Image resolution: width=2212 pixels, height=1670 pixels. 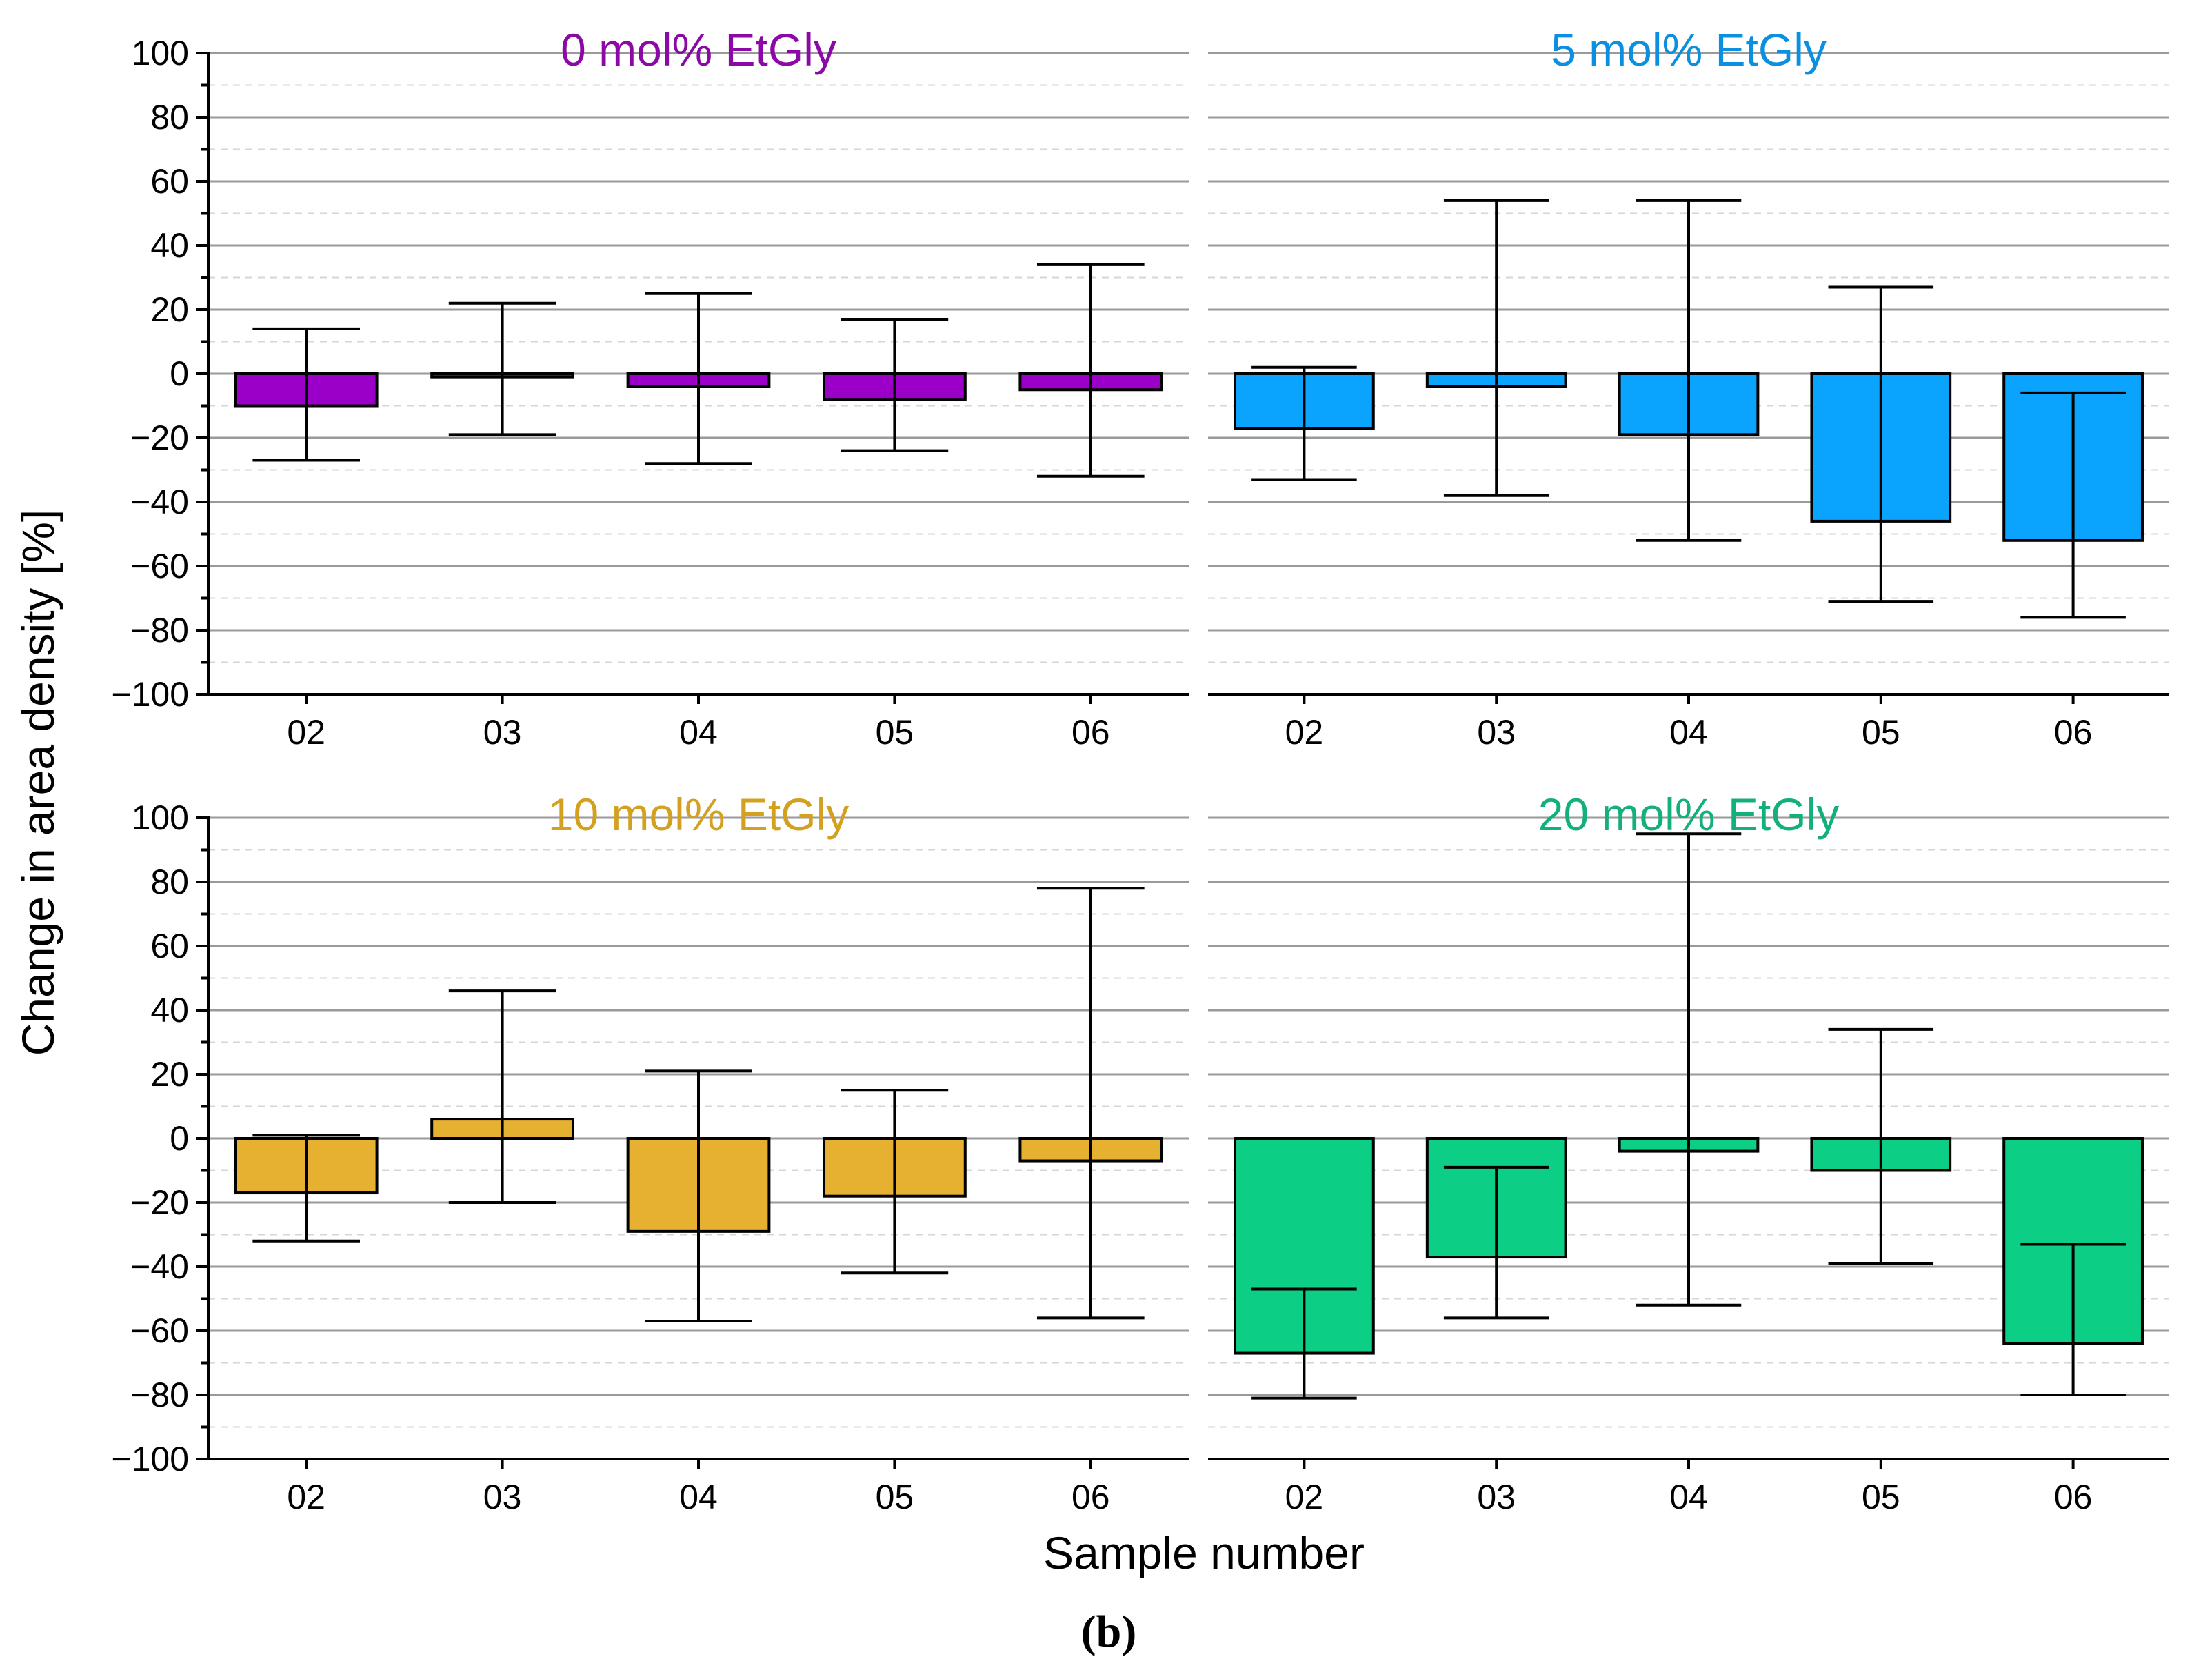 I want to click on y-axis-title: Change in area density [%], so click(x=37, y=783).